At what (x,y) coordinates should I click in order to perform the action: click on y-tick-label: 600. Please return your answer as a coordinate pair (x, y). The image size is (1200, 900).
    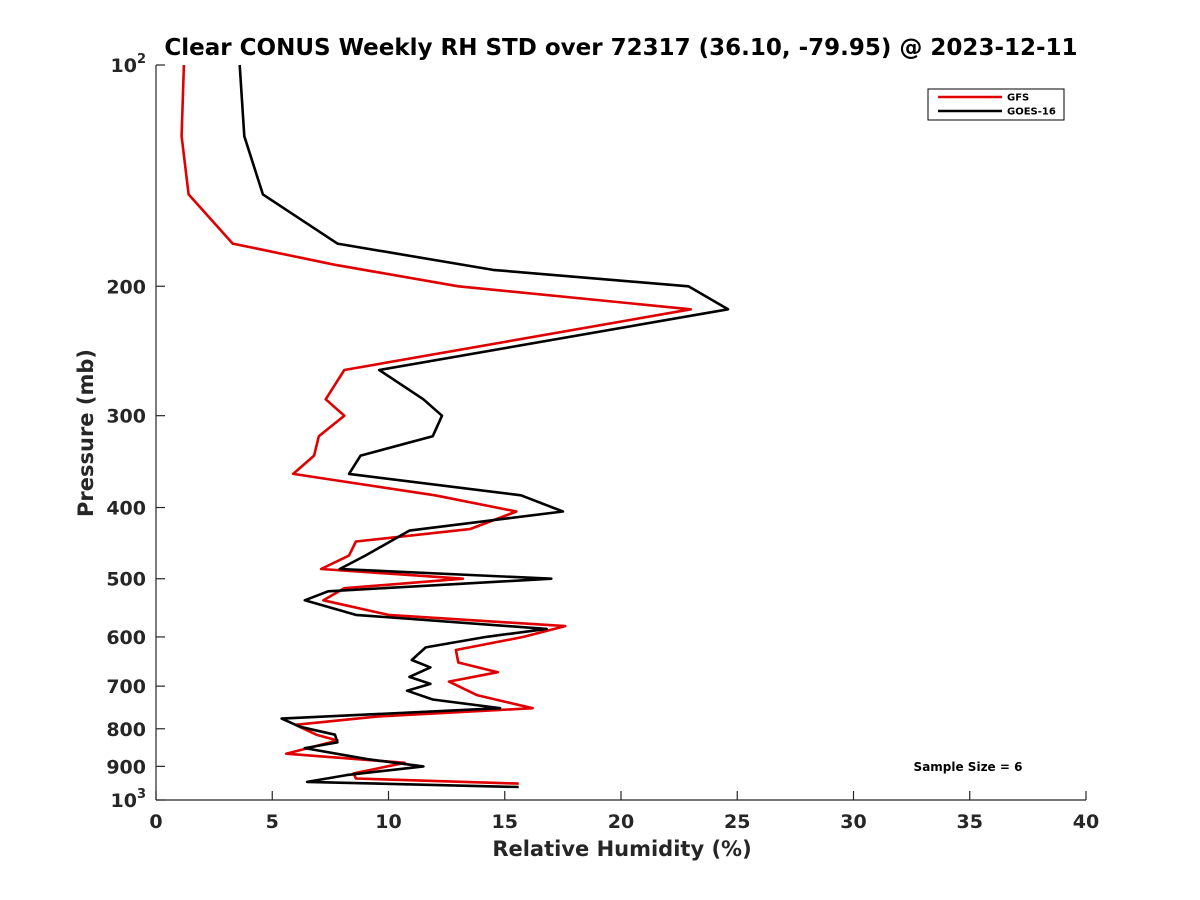
    Looking at the image, I should click on (126, 638).